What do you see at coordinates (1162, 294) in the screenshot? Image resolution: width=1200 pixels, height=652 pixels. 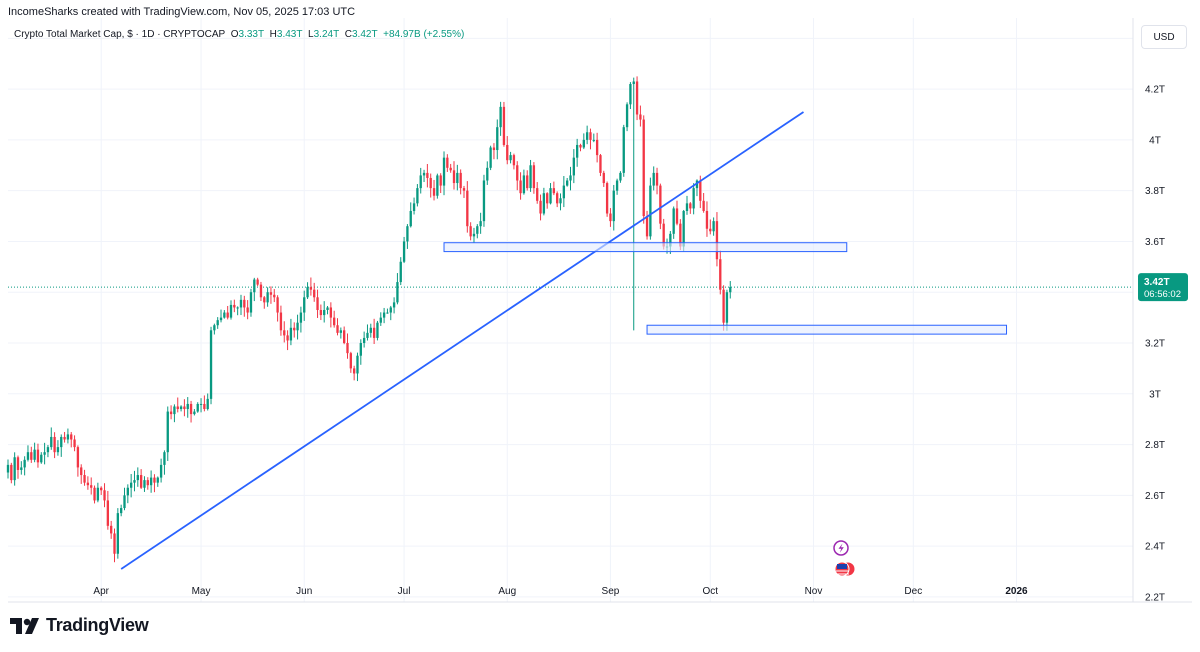 I see `badge-countdown: 06:56:02` at bounding box center [1162, 294].